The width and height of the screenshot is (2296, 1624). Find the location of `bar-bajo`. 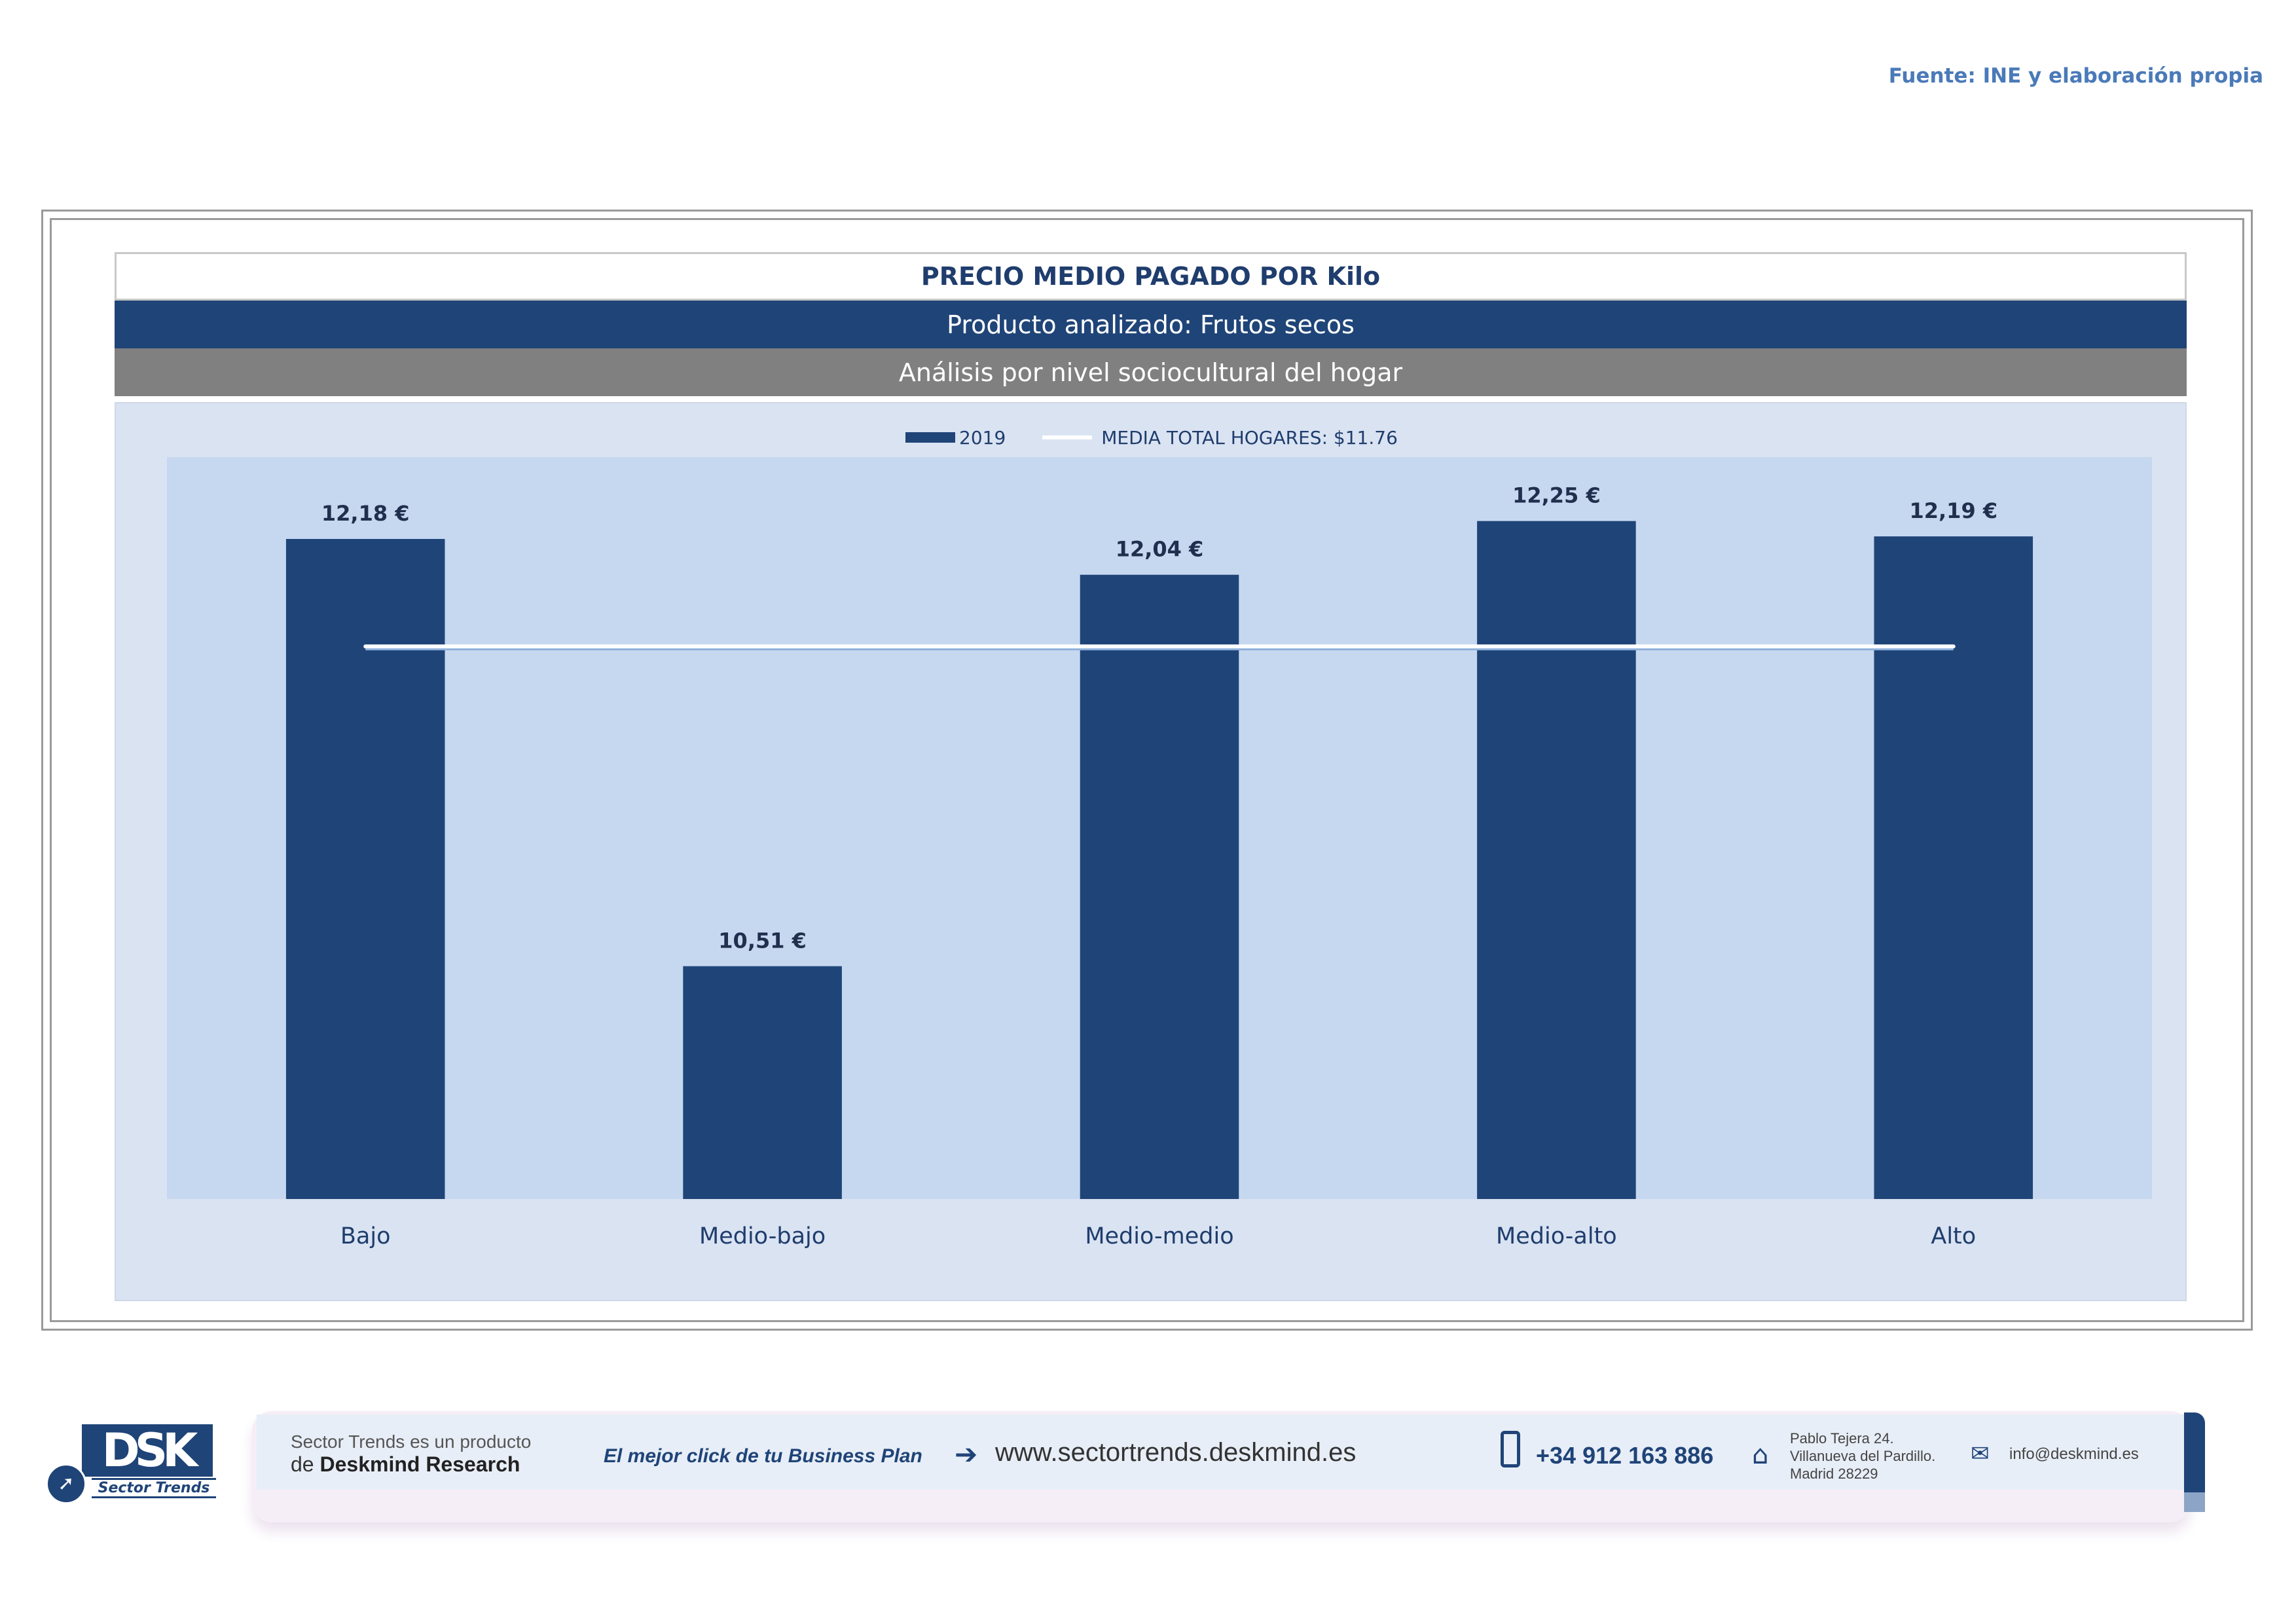

bar-bajo is located at coordinates (365, 869).